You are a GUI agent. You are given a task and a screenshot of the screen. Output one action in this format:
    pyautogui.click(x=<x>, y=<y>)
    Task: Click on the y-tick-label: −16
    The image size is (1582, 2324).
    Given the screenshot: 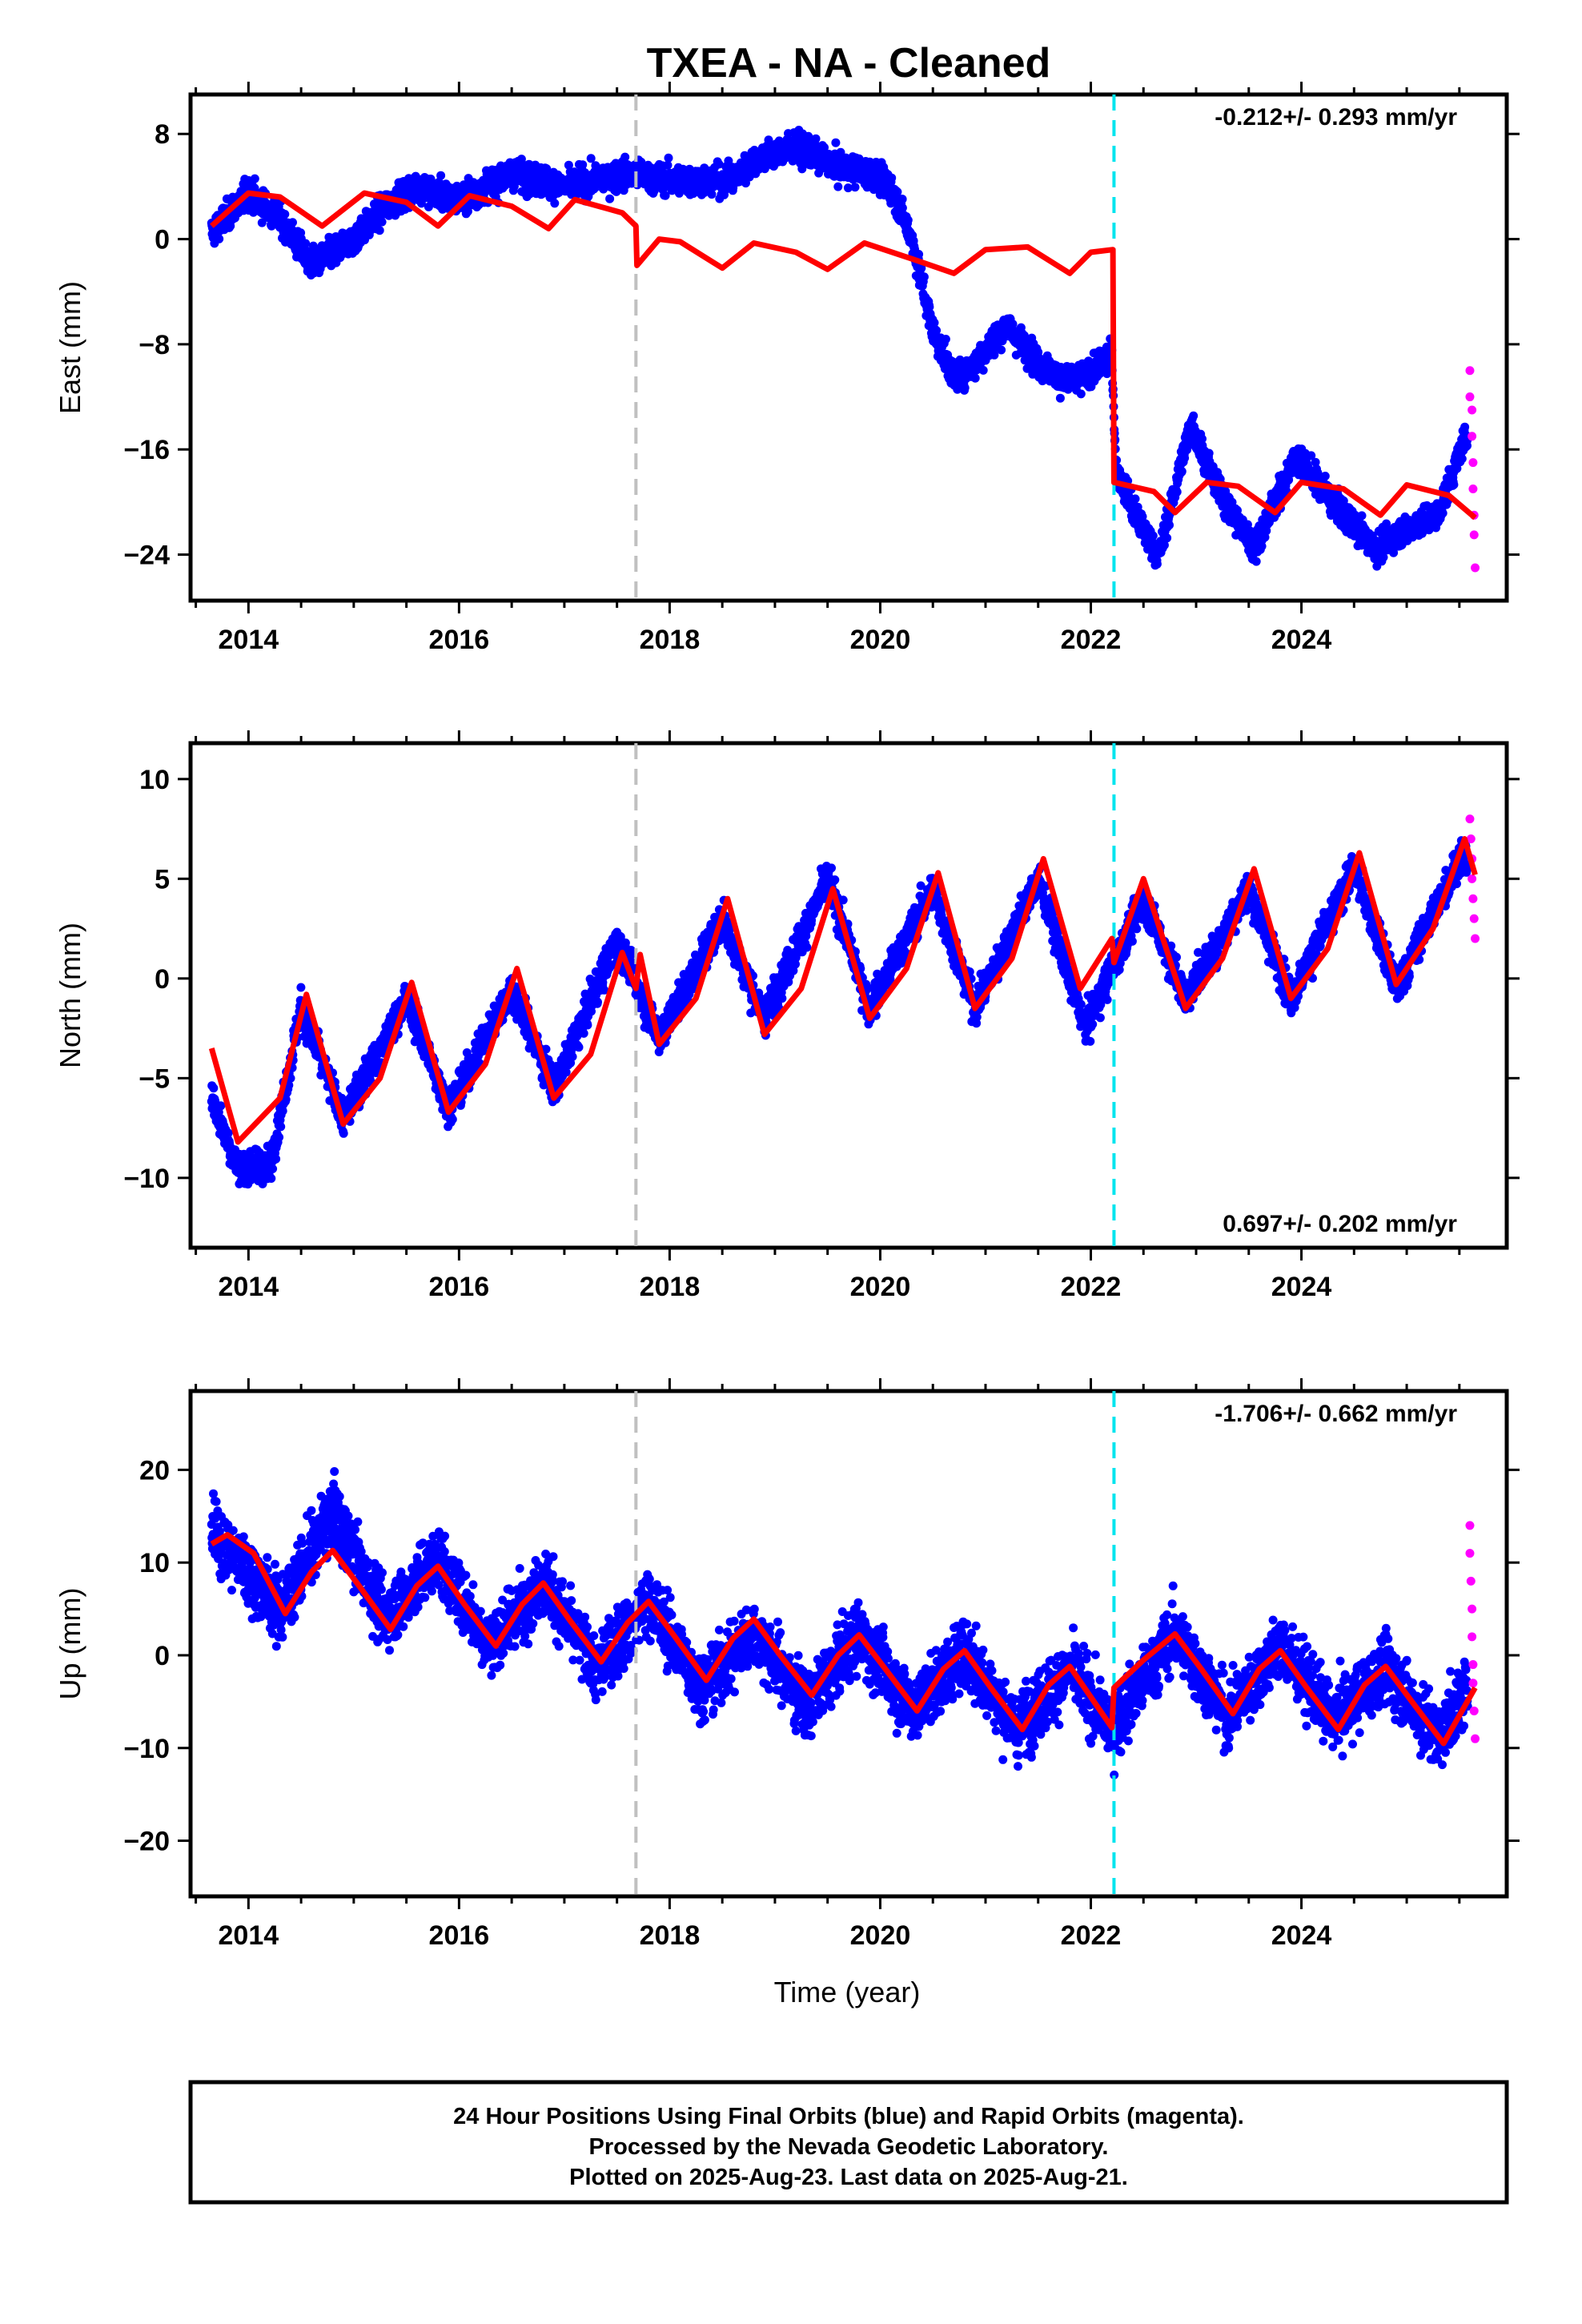 What is the action you would take?
    pyautogui.click(x=146, y=450)
    